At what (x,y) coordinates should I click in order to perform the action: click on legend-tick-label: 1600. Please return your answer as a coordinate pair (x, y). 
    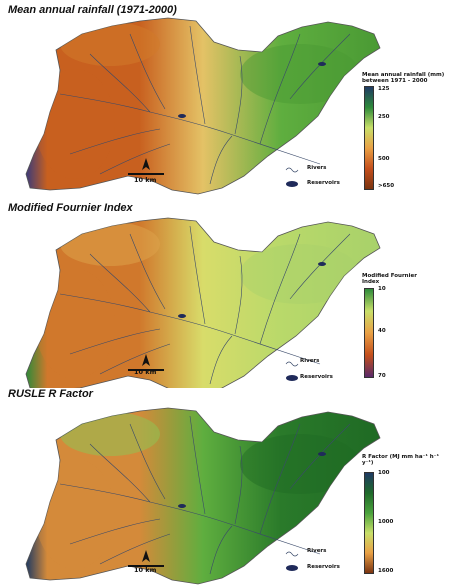
    Looking at the image, I should click on (386, 571).